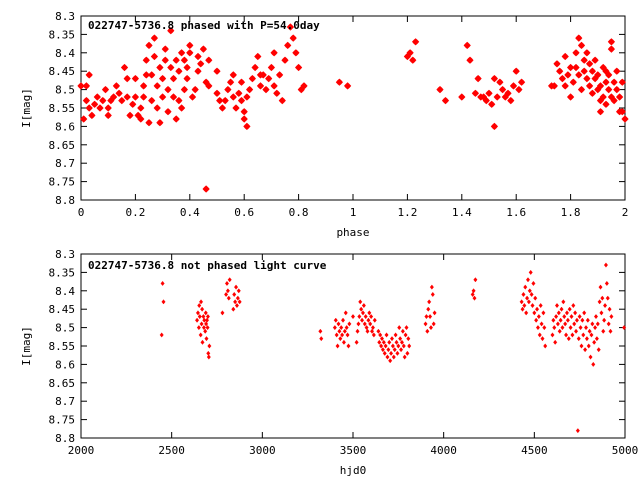  What do you see at coordinates (190, 212) in the screenshot?
I see `phased-xtick-label: 0.4` at bounding box center [190, 212].